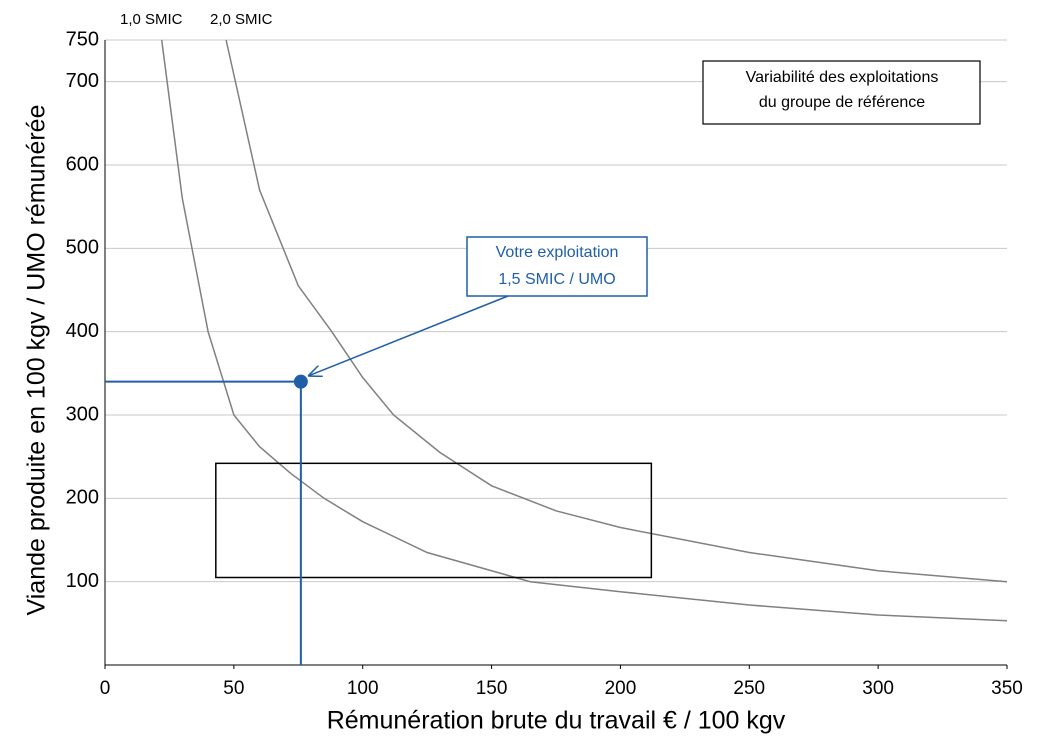 The width and height of the screenshot is (1051, 744). I want to click on legend-box, so click(841, 92).